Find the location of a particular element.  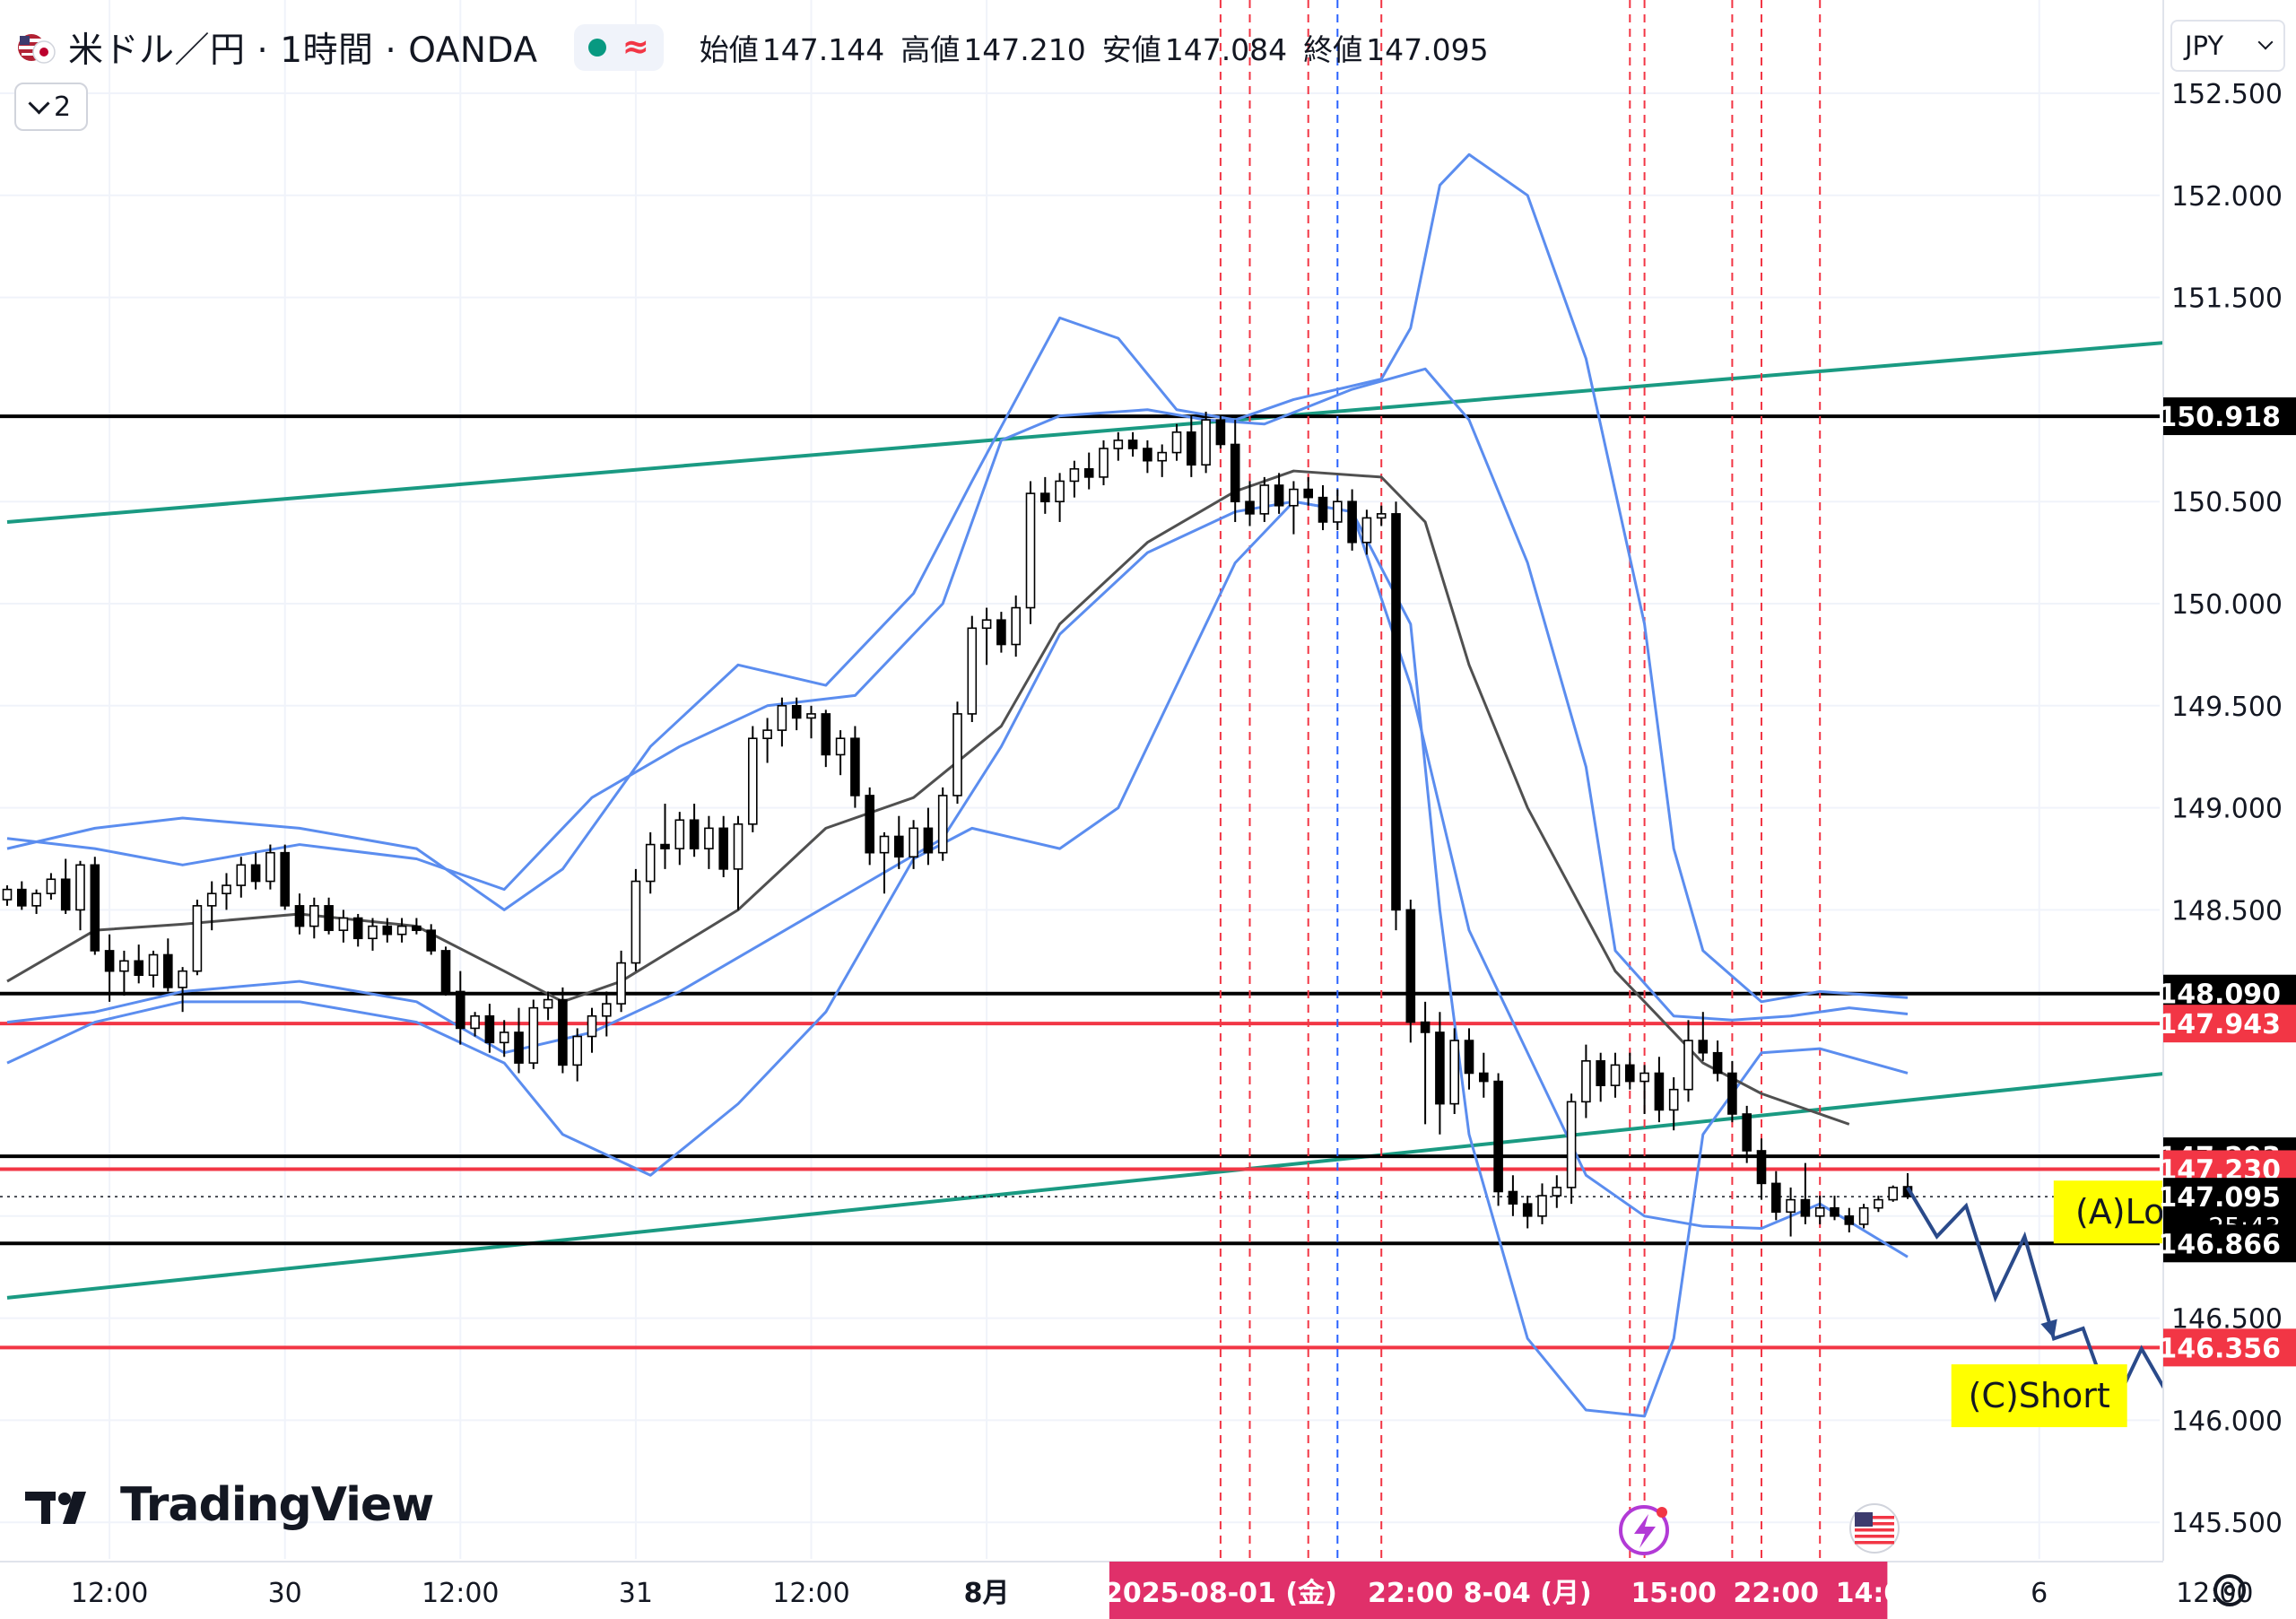

economic-event-icon is located at coordinates (1644, 1530).